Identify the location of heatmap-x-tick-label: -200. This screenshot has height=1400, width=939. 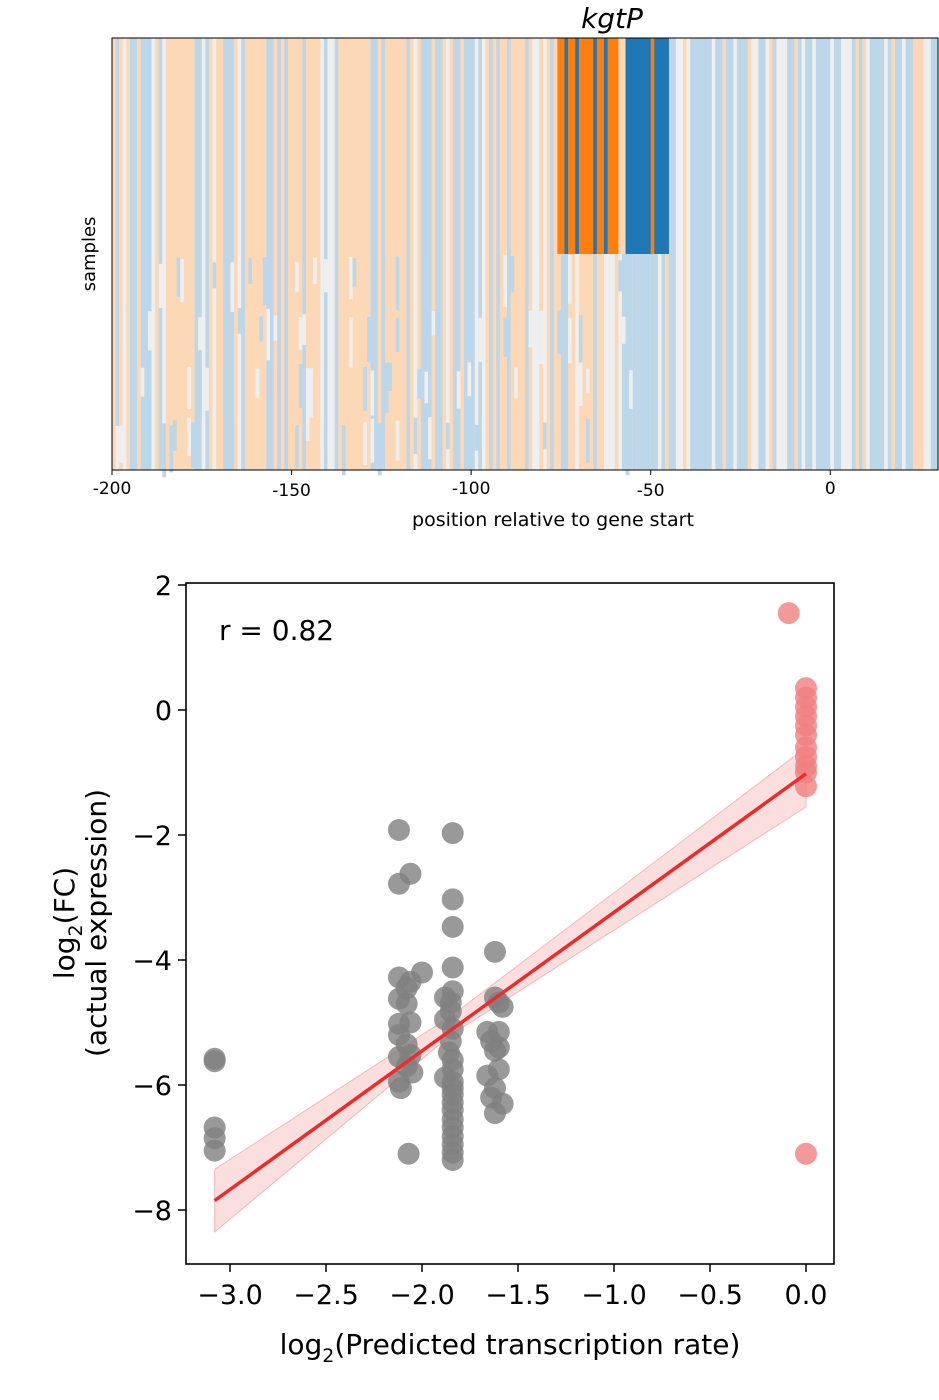
(112, 489).